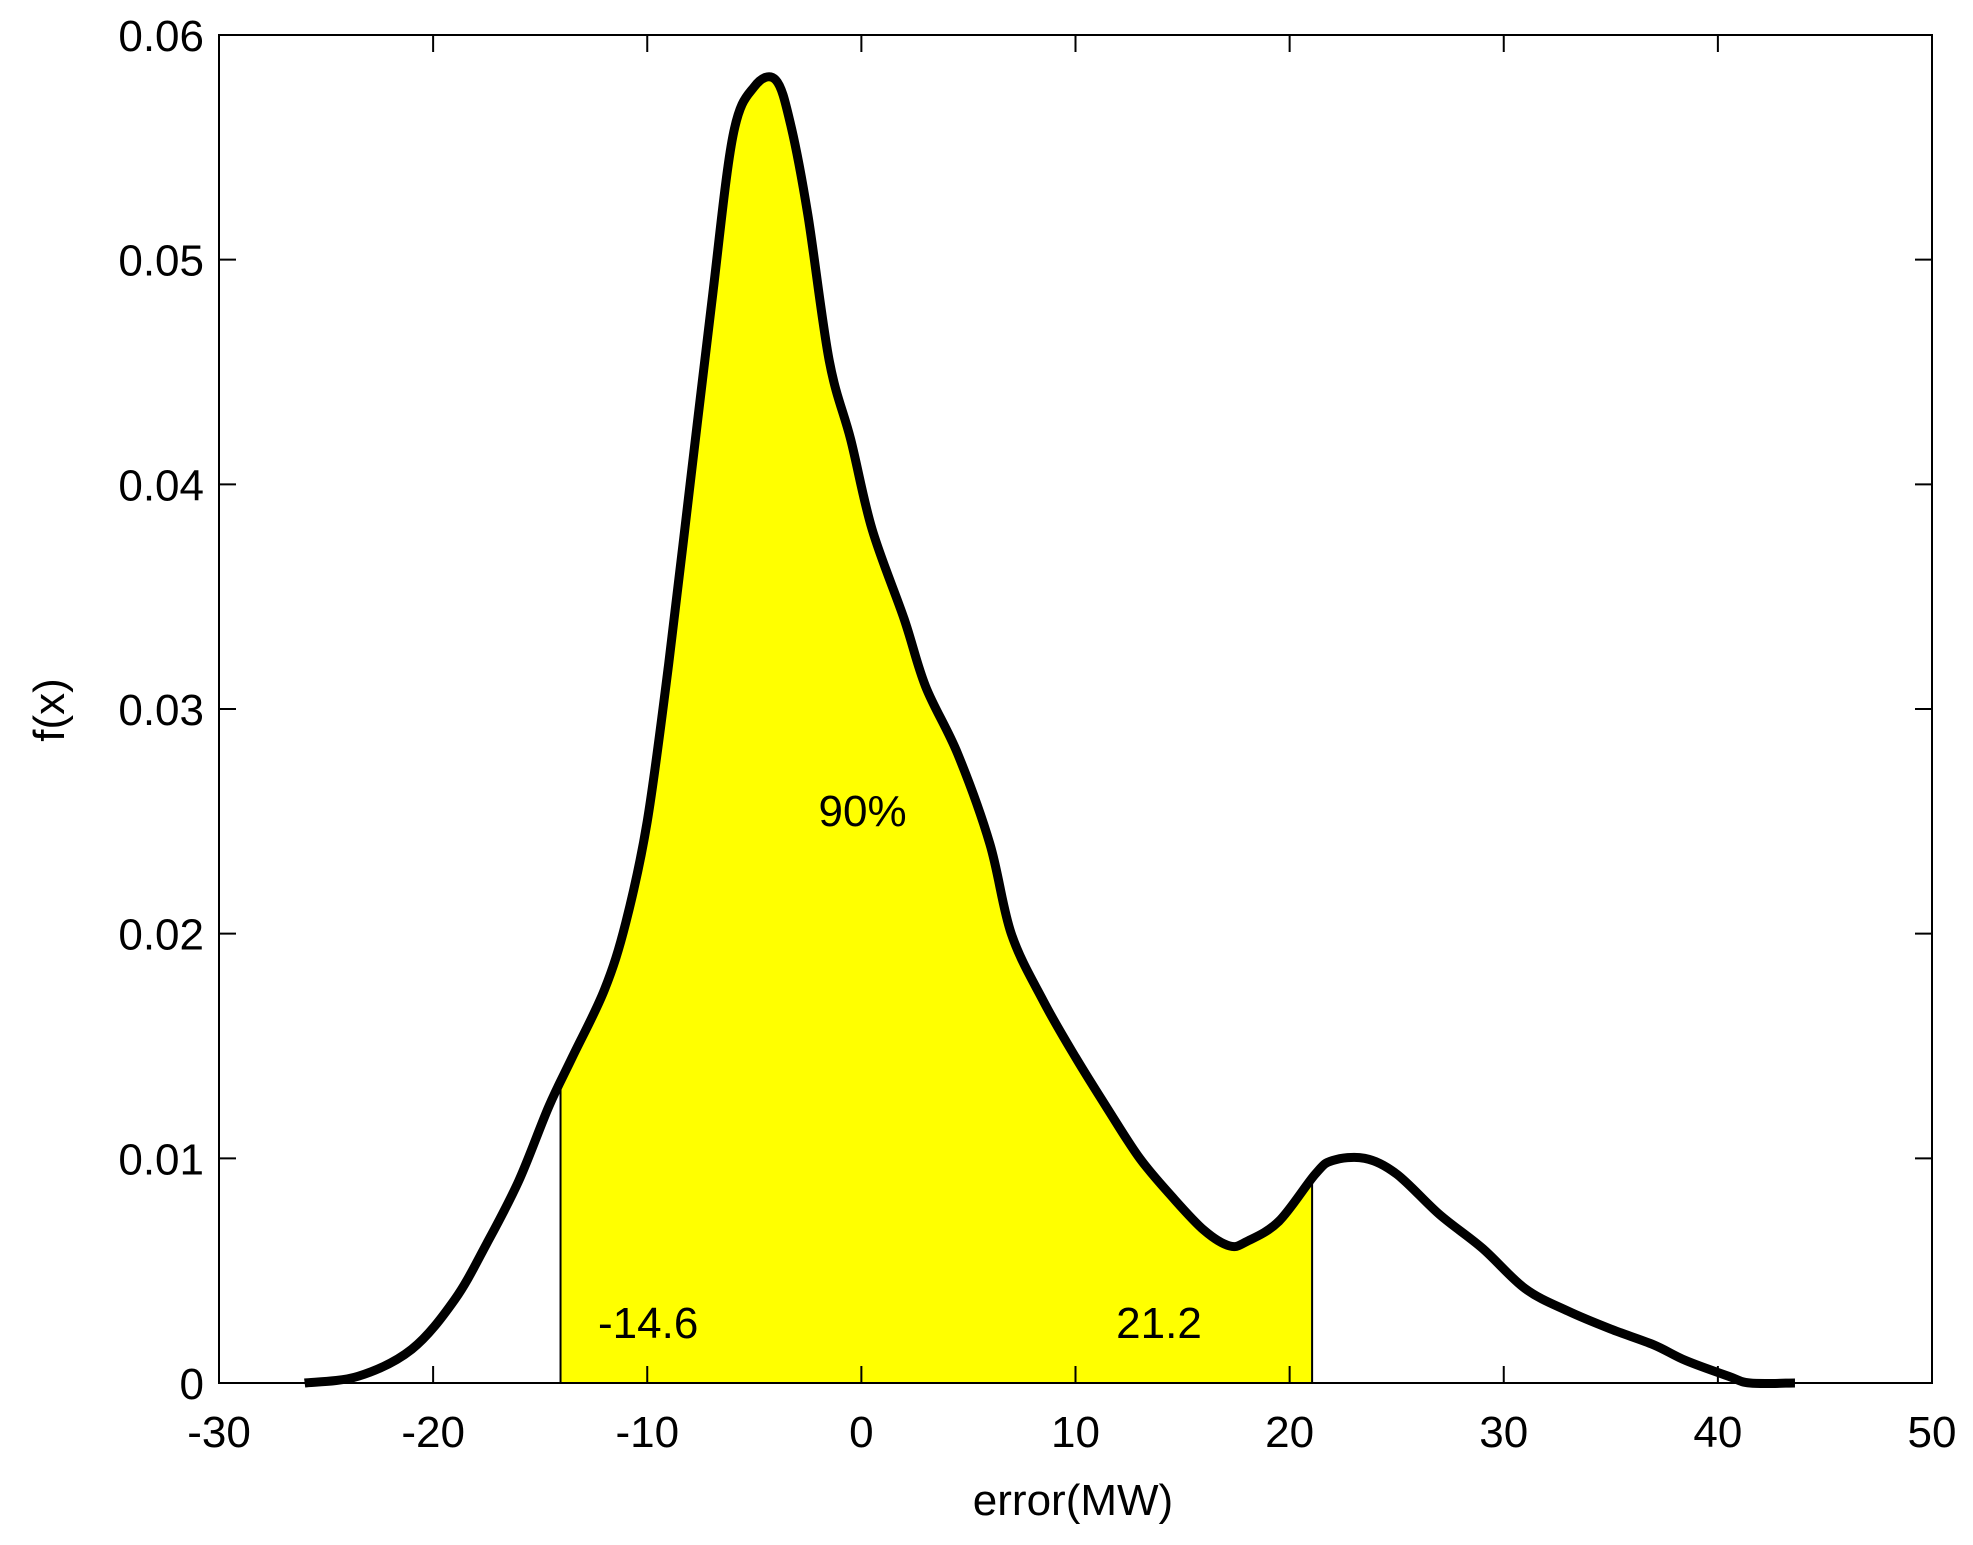  Describe the element at coordinates (647, 1432) in the screenshot. I see `x-tick-label: -10` at that location.